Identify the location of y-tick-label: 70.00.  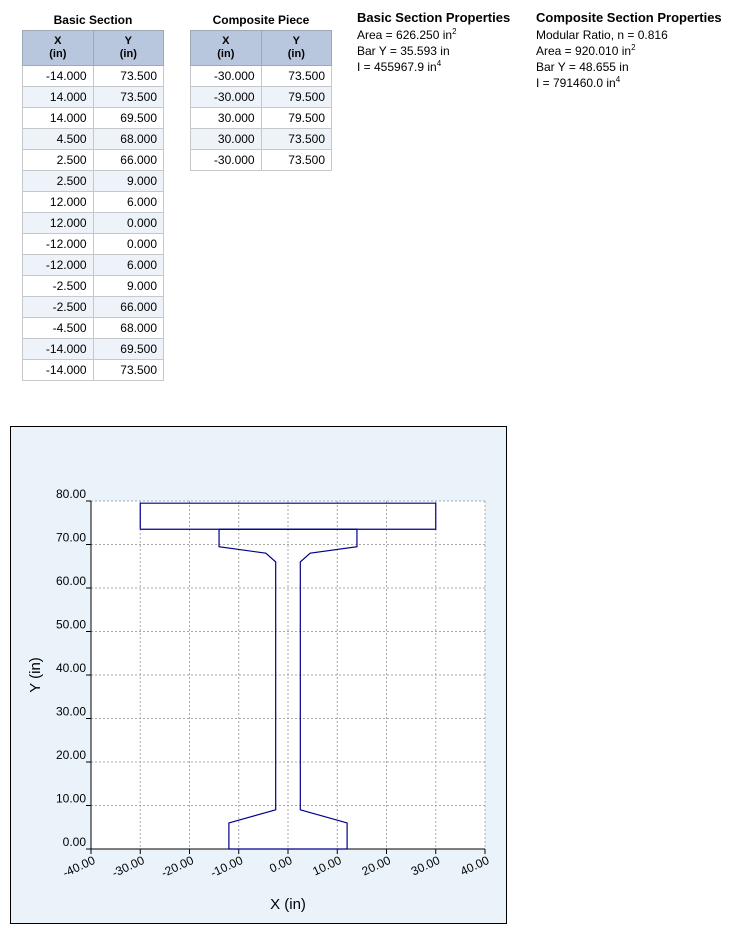
(71, 538).